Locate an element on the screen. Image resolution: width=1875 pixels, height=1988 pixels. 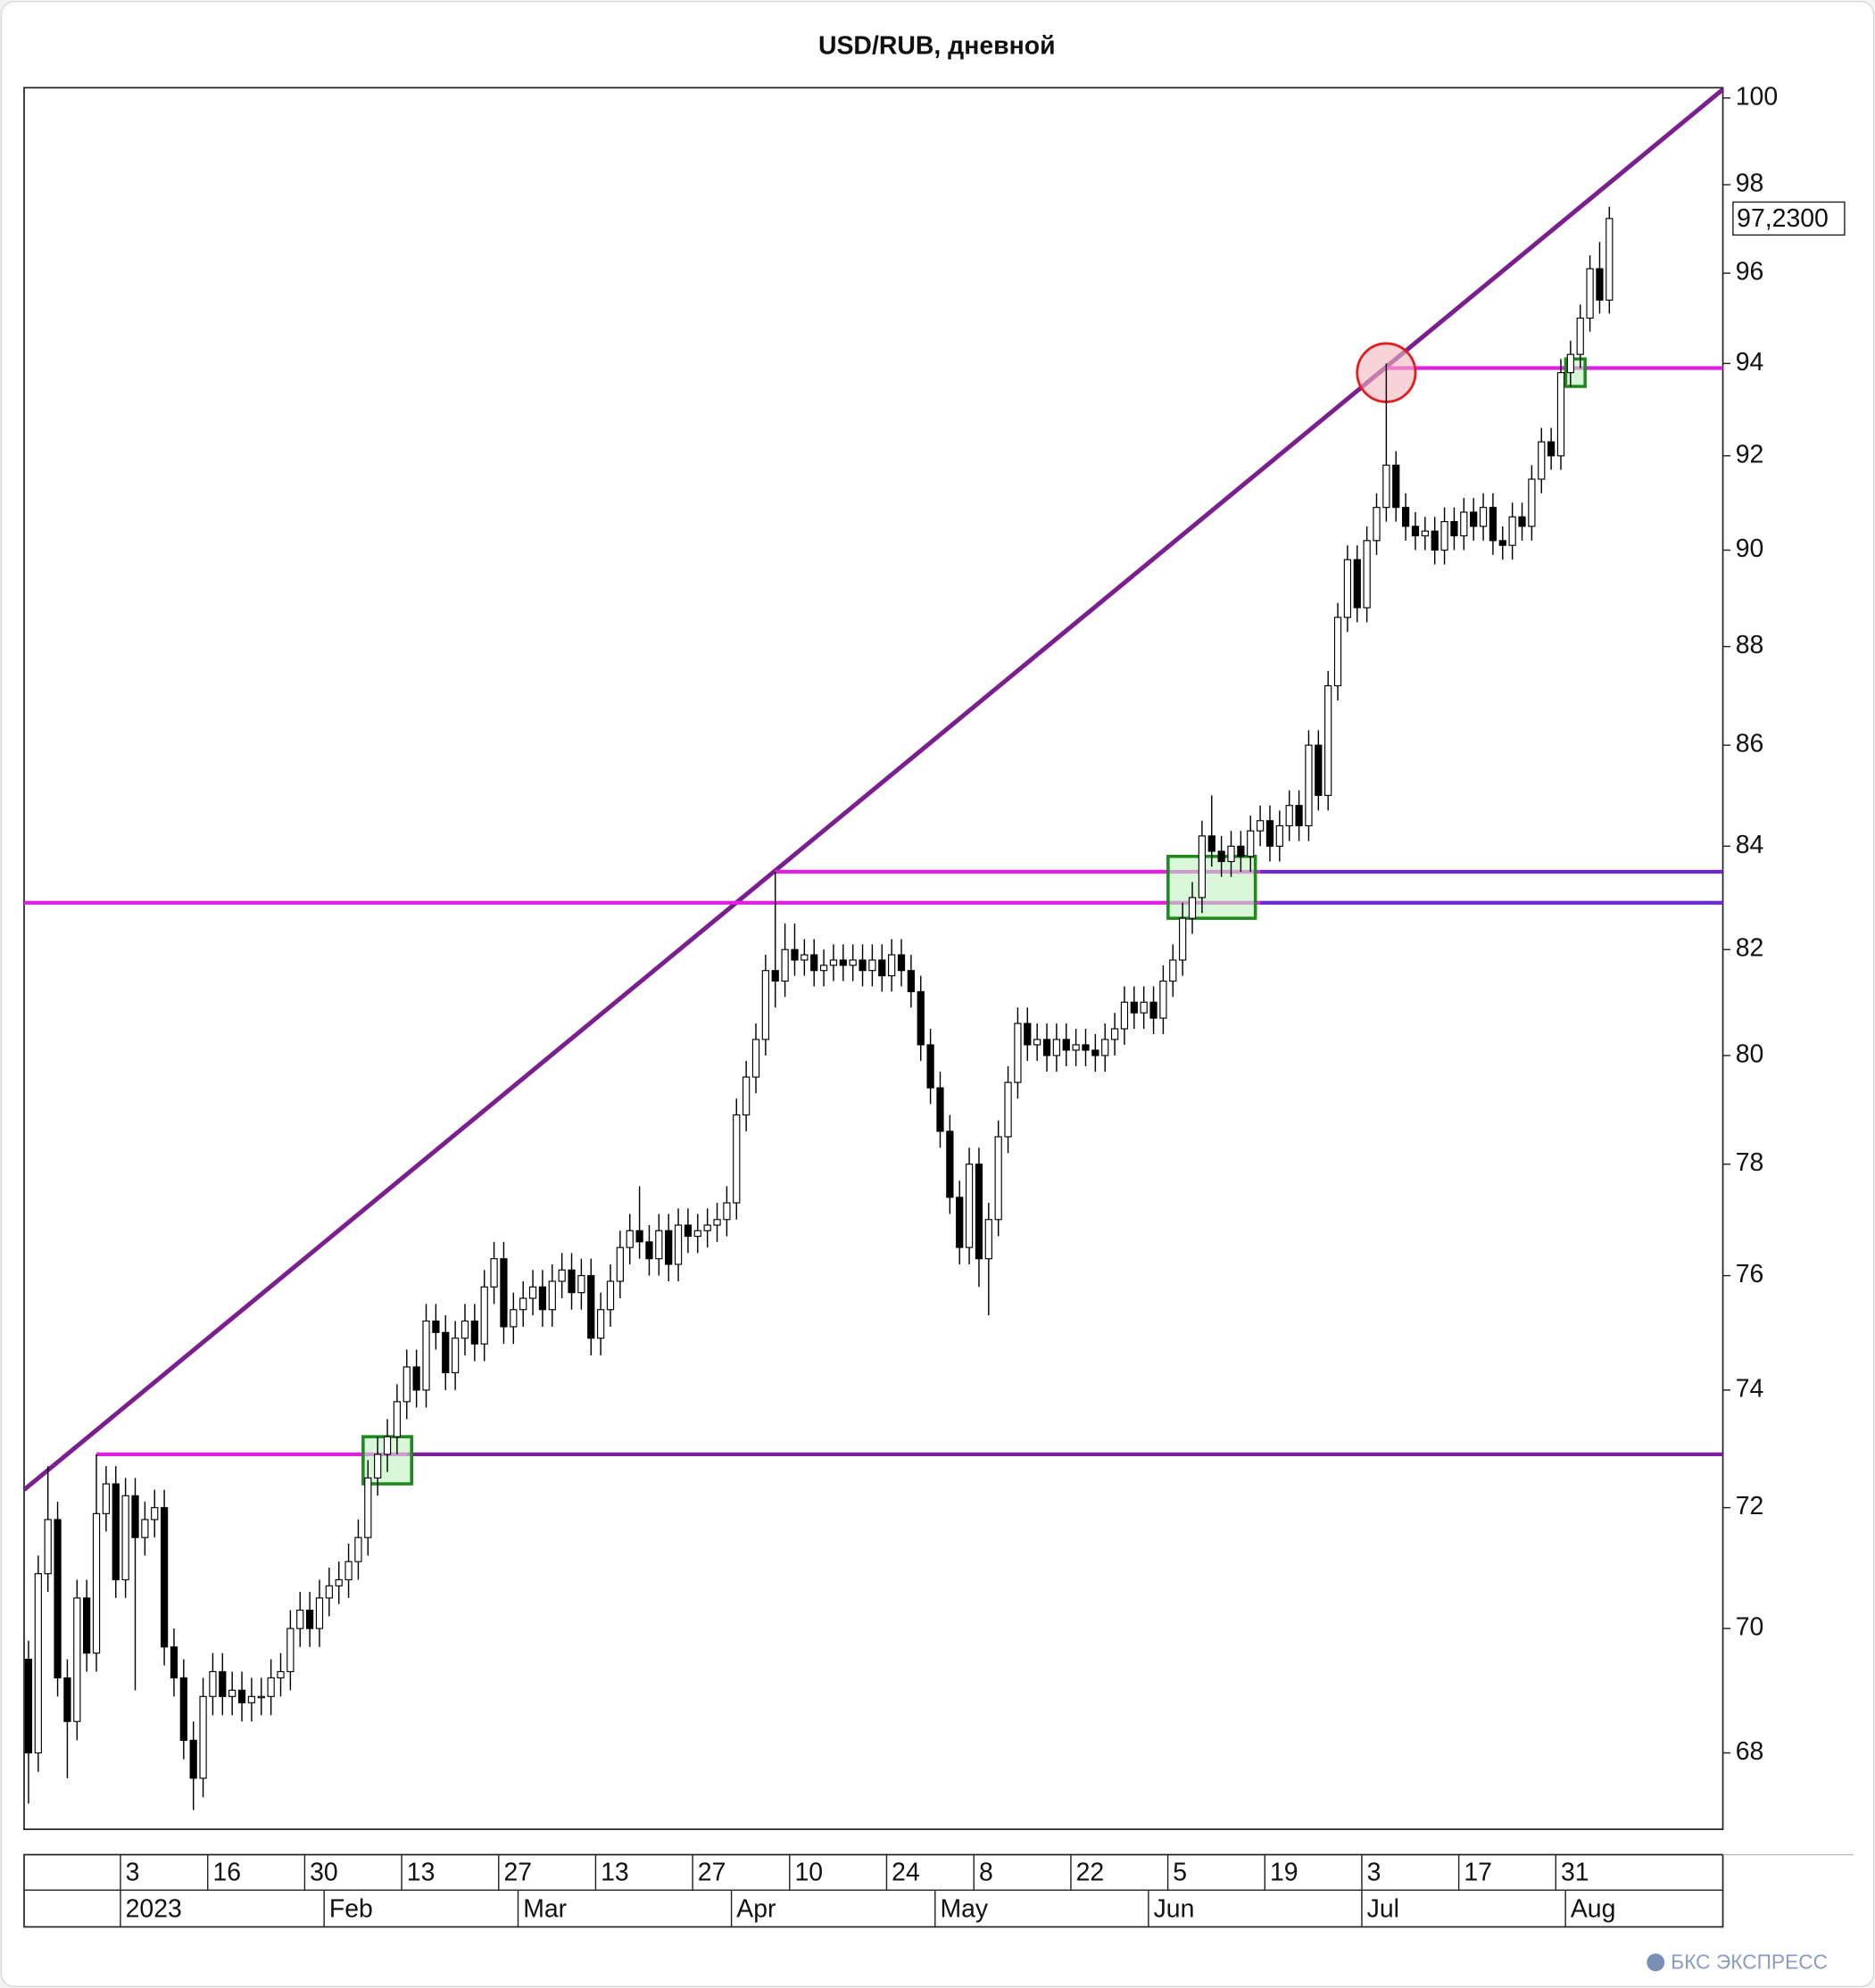
x-tick-label: 22 is located at coordinates (1090, 1872).